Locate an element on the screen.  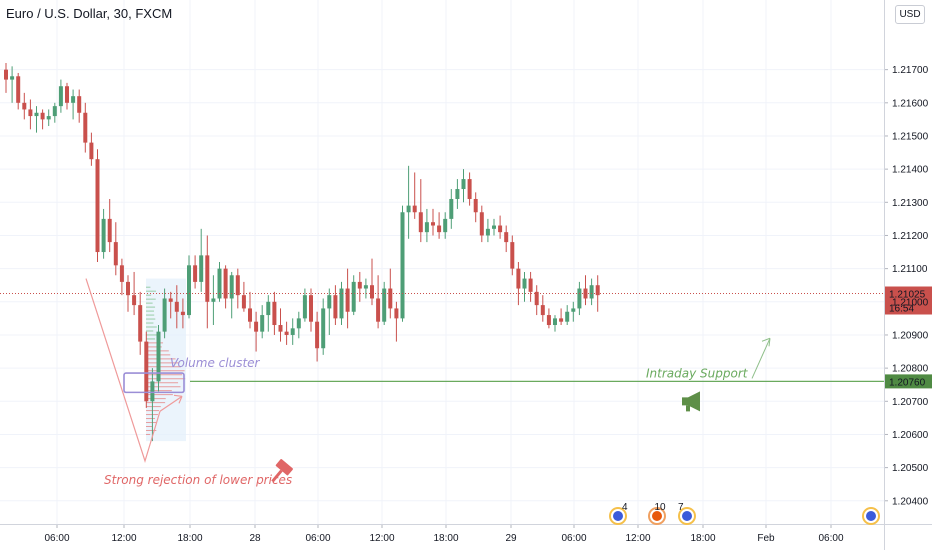
volume-cluster-label: Volume cluster is located at coordinates (215, 363).